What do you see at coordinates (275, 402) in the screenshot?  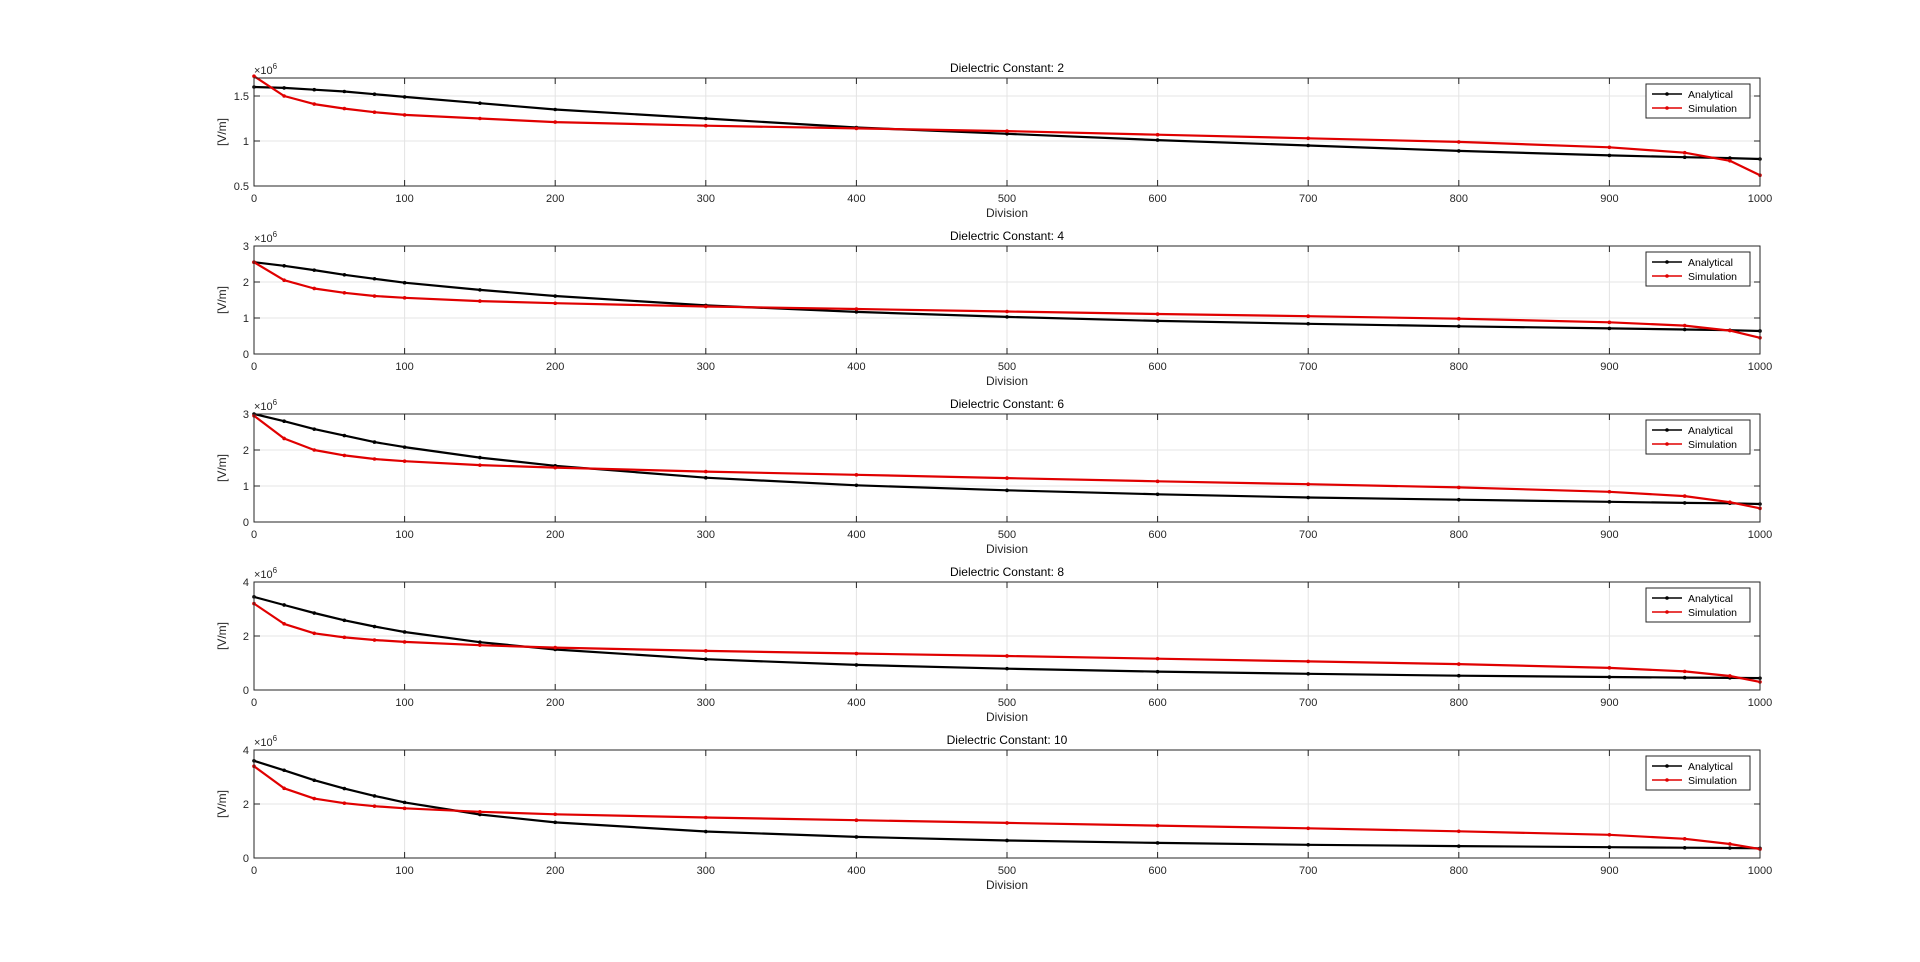 I see `y-exponent-power: 6` at bounding box center [275, 402].